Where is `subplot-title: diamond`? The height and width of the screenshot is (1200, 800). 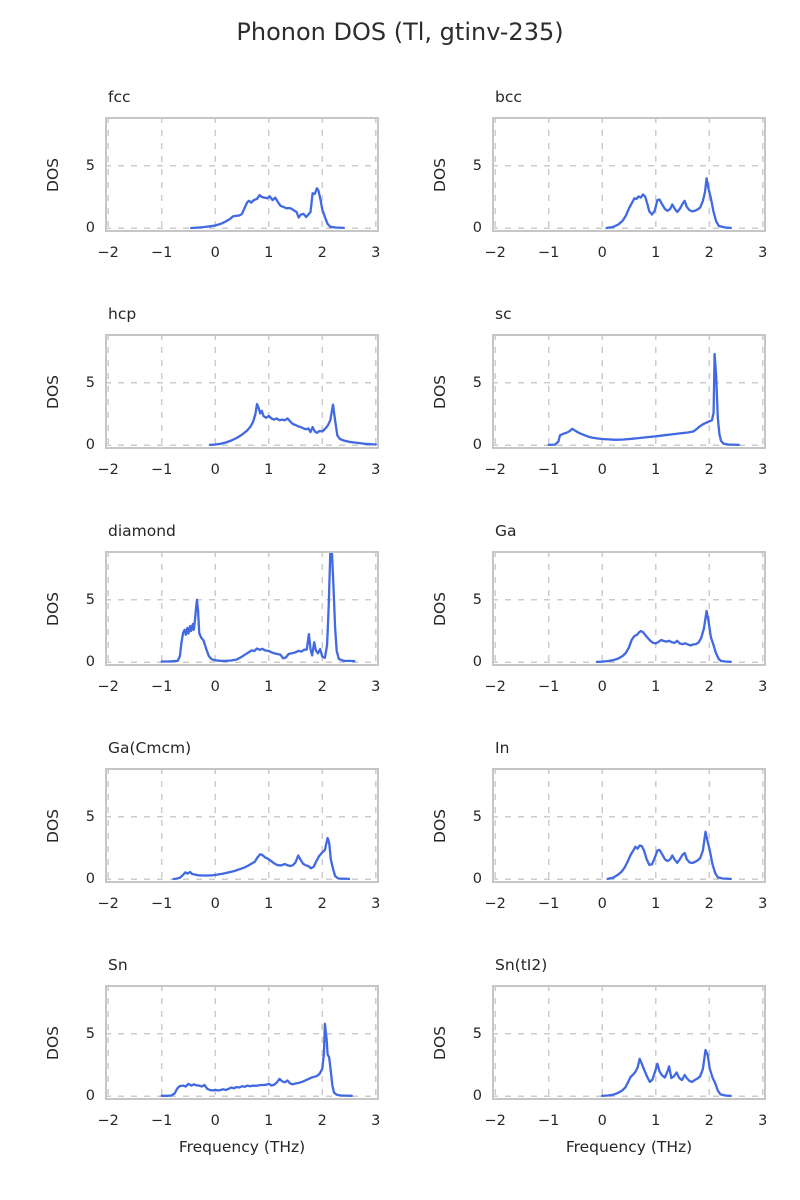
subplot-title: diamond is located at coordinates (142, 531).